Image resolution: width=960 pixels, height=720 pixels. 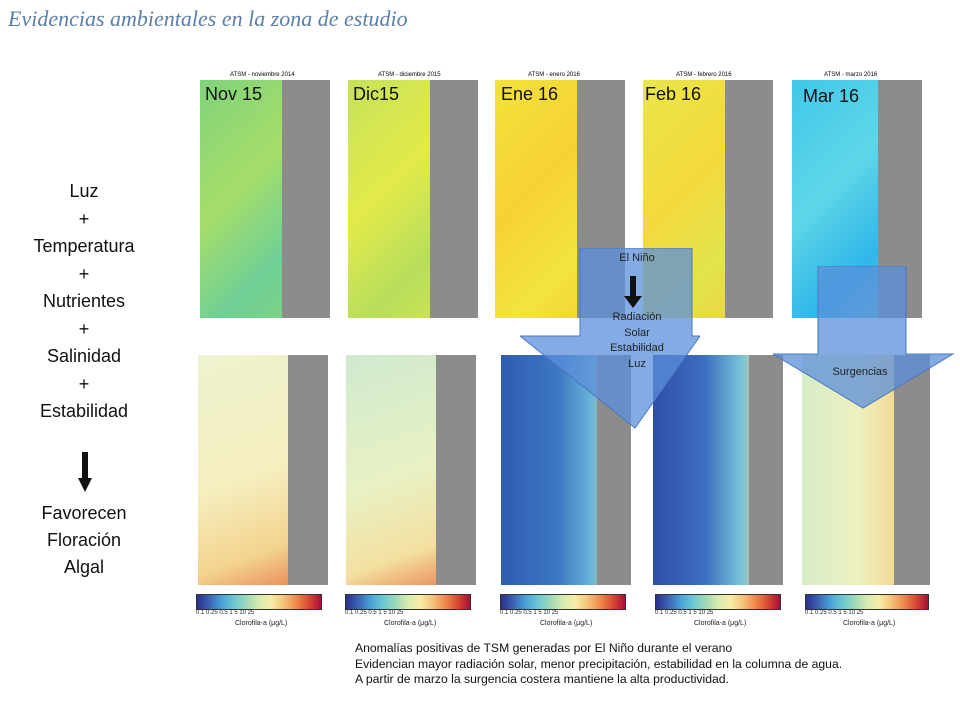 I want to click on result-item: Floración, so click(x=84, y=540).